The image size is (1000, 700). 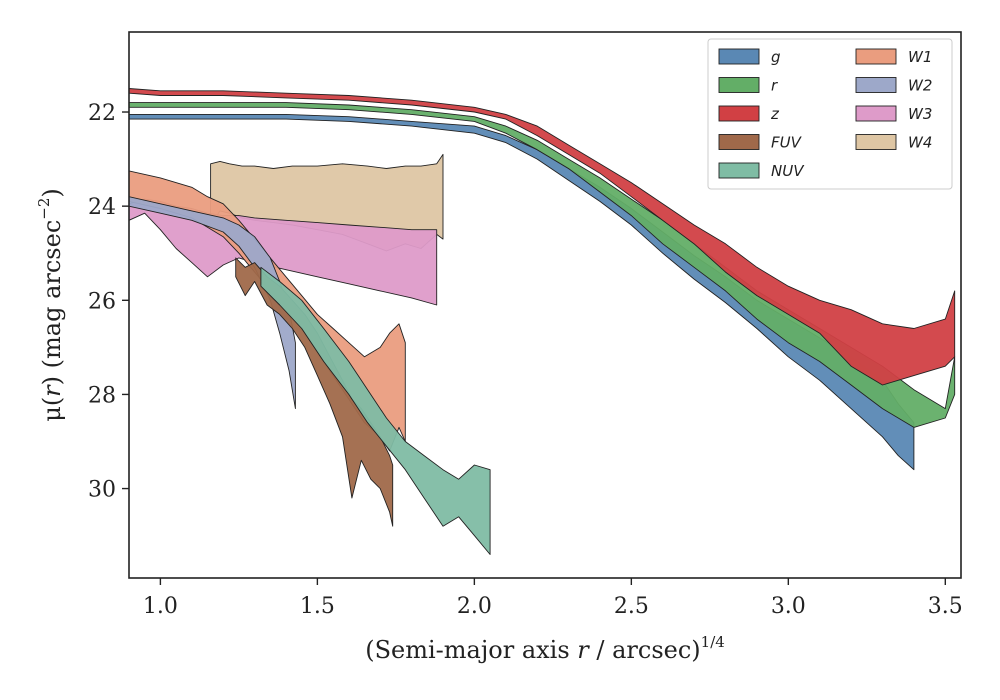 What do you see at coordinates (102, 113) in the screenshot?
I see `y-tick-label: 22` at bounding box center [102, 113].